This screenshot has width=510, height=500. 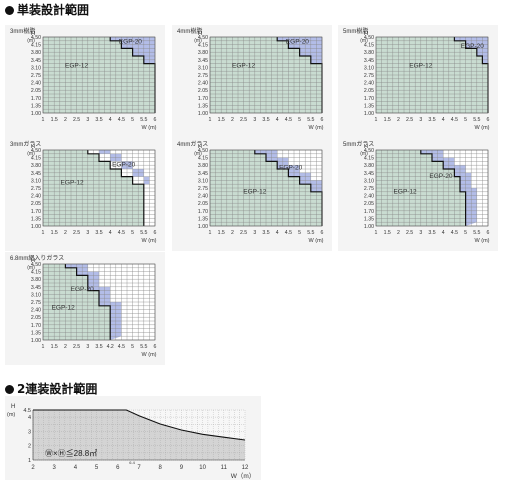 What do you see at coordinates (29, 432) in the screenshot?
I see `y-tick-label: 3` at bounding box center [29, 432].